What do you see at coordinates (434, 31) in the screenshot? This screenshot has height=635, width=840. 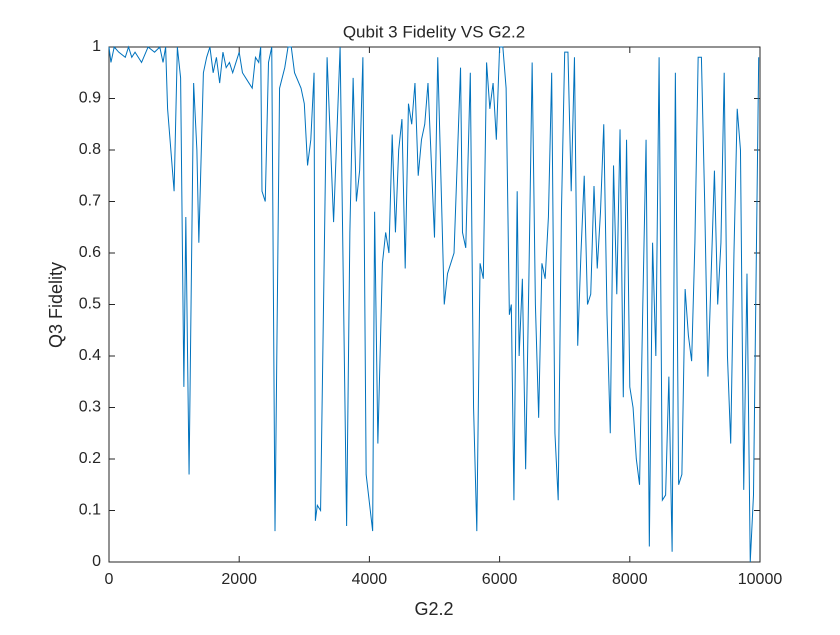 I see `chart-title: Qubit 3 Fidelity VS G2.2` at bounding box center [434, 31].